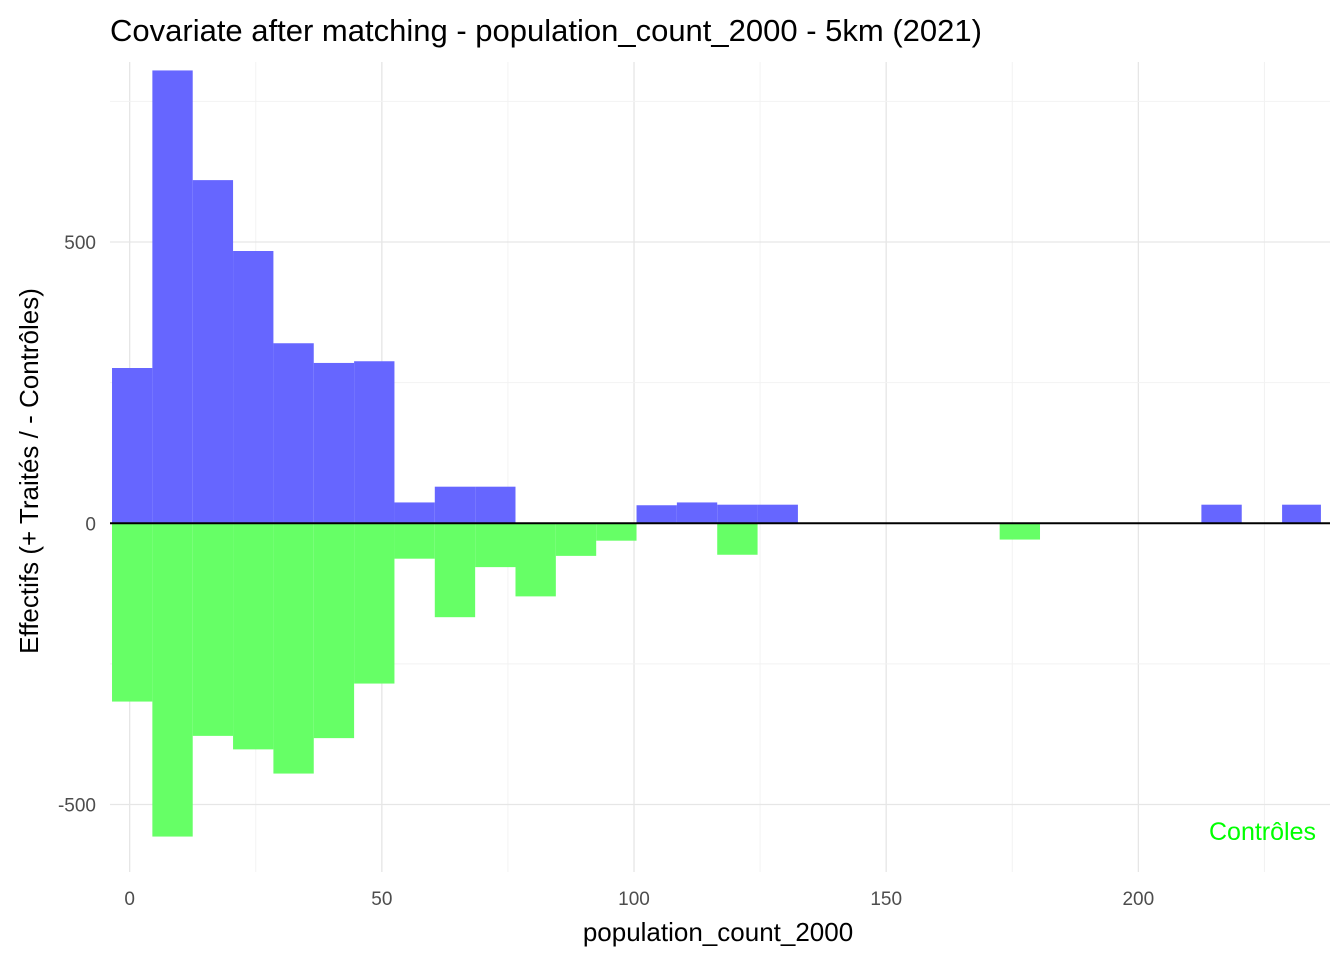  What do you see at coordinates (77, 806) in the screenshot?
I see `y-tick-label: -500` at bounding box center [77, 806].